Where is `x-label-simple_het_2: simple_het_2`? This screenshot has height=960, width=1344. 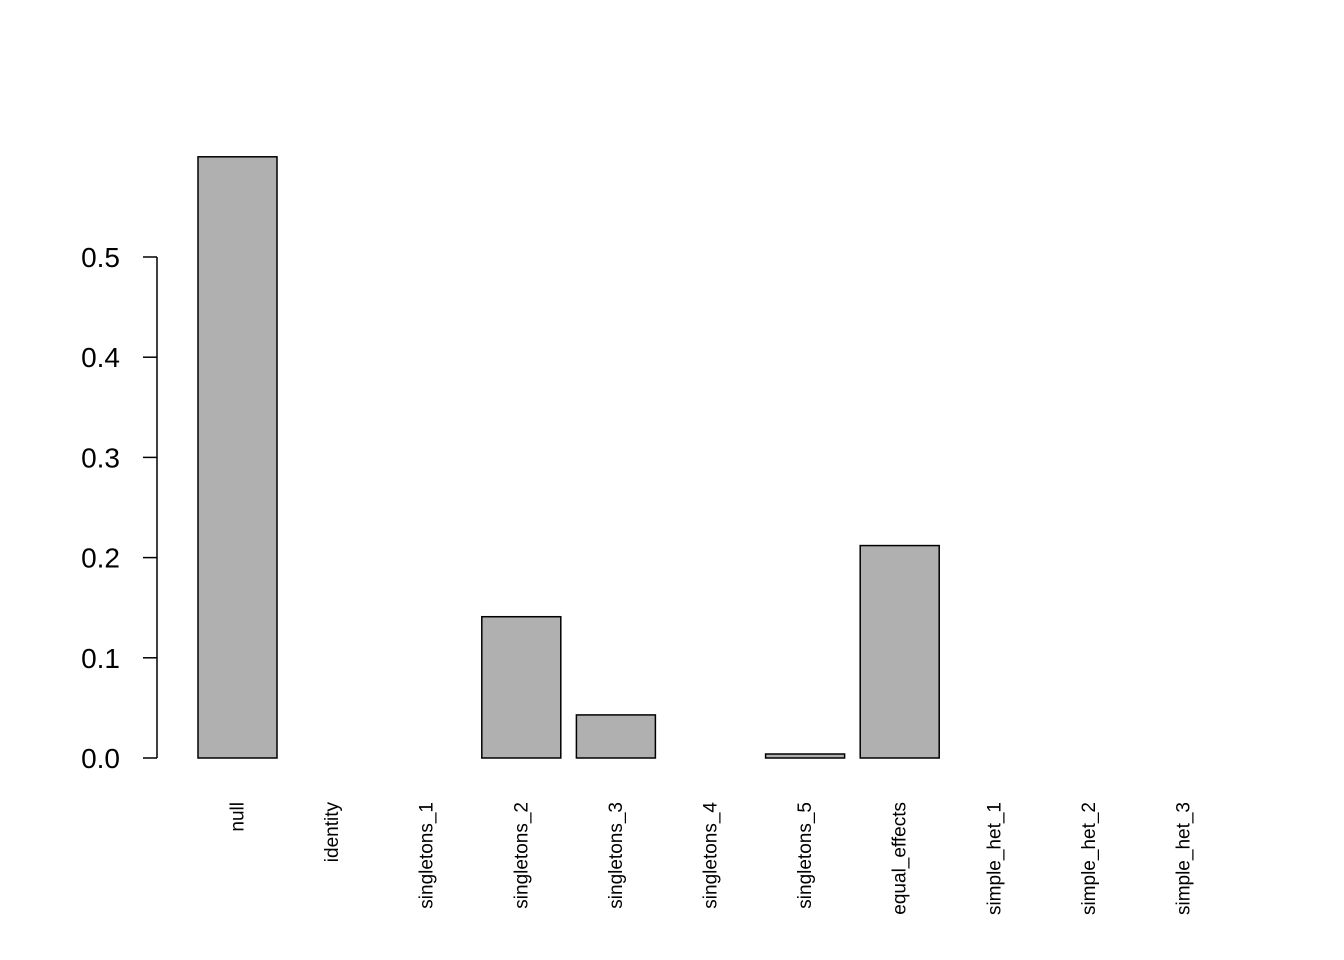
x-label-simple_het_2: simple_het_2 is located at coordinates (1089, 858).